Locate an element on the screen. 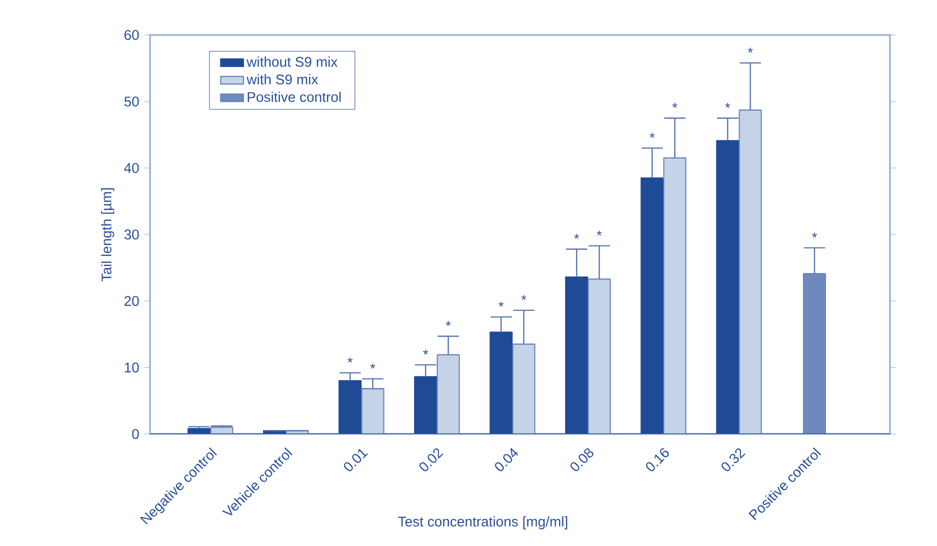 This screenshot has width=937, height=546. y-tick-label: 20 is located at coordinates (131, 301).